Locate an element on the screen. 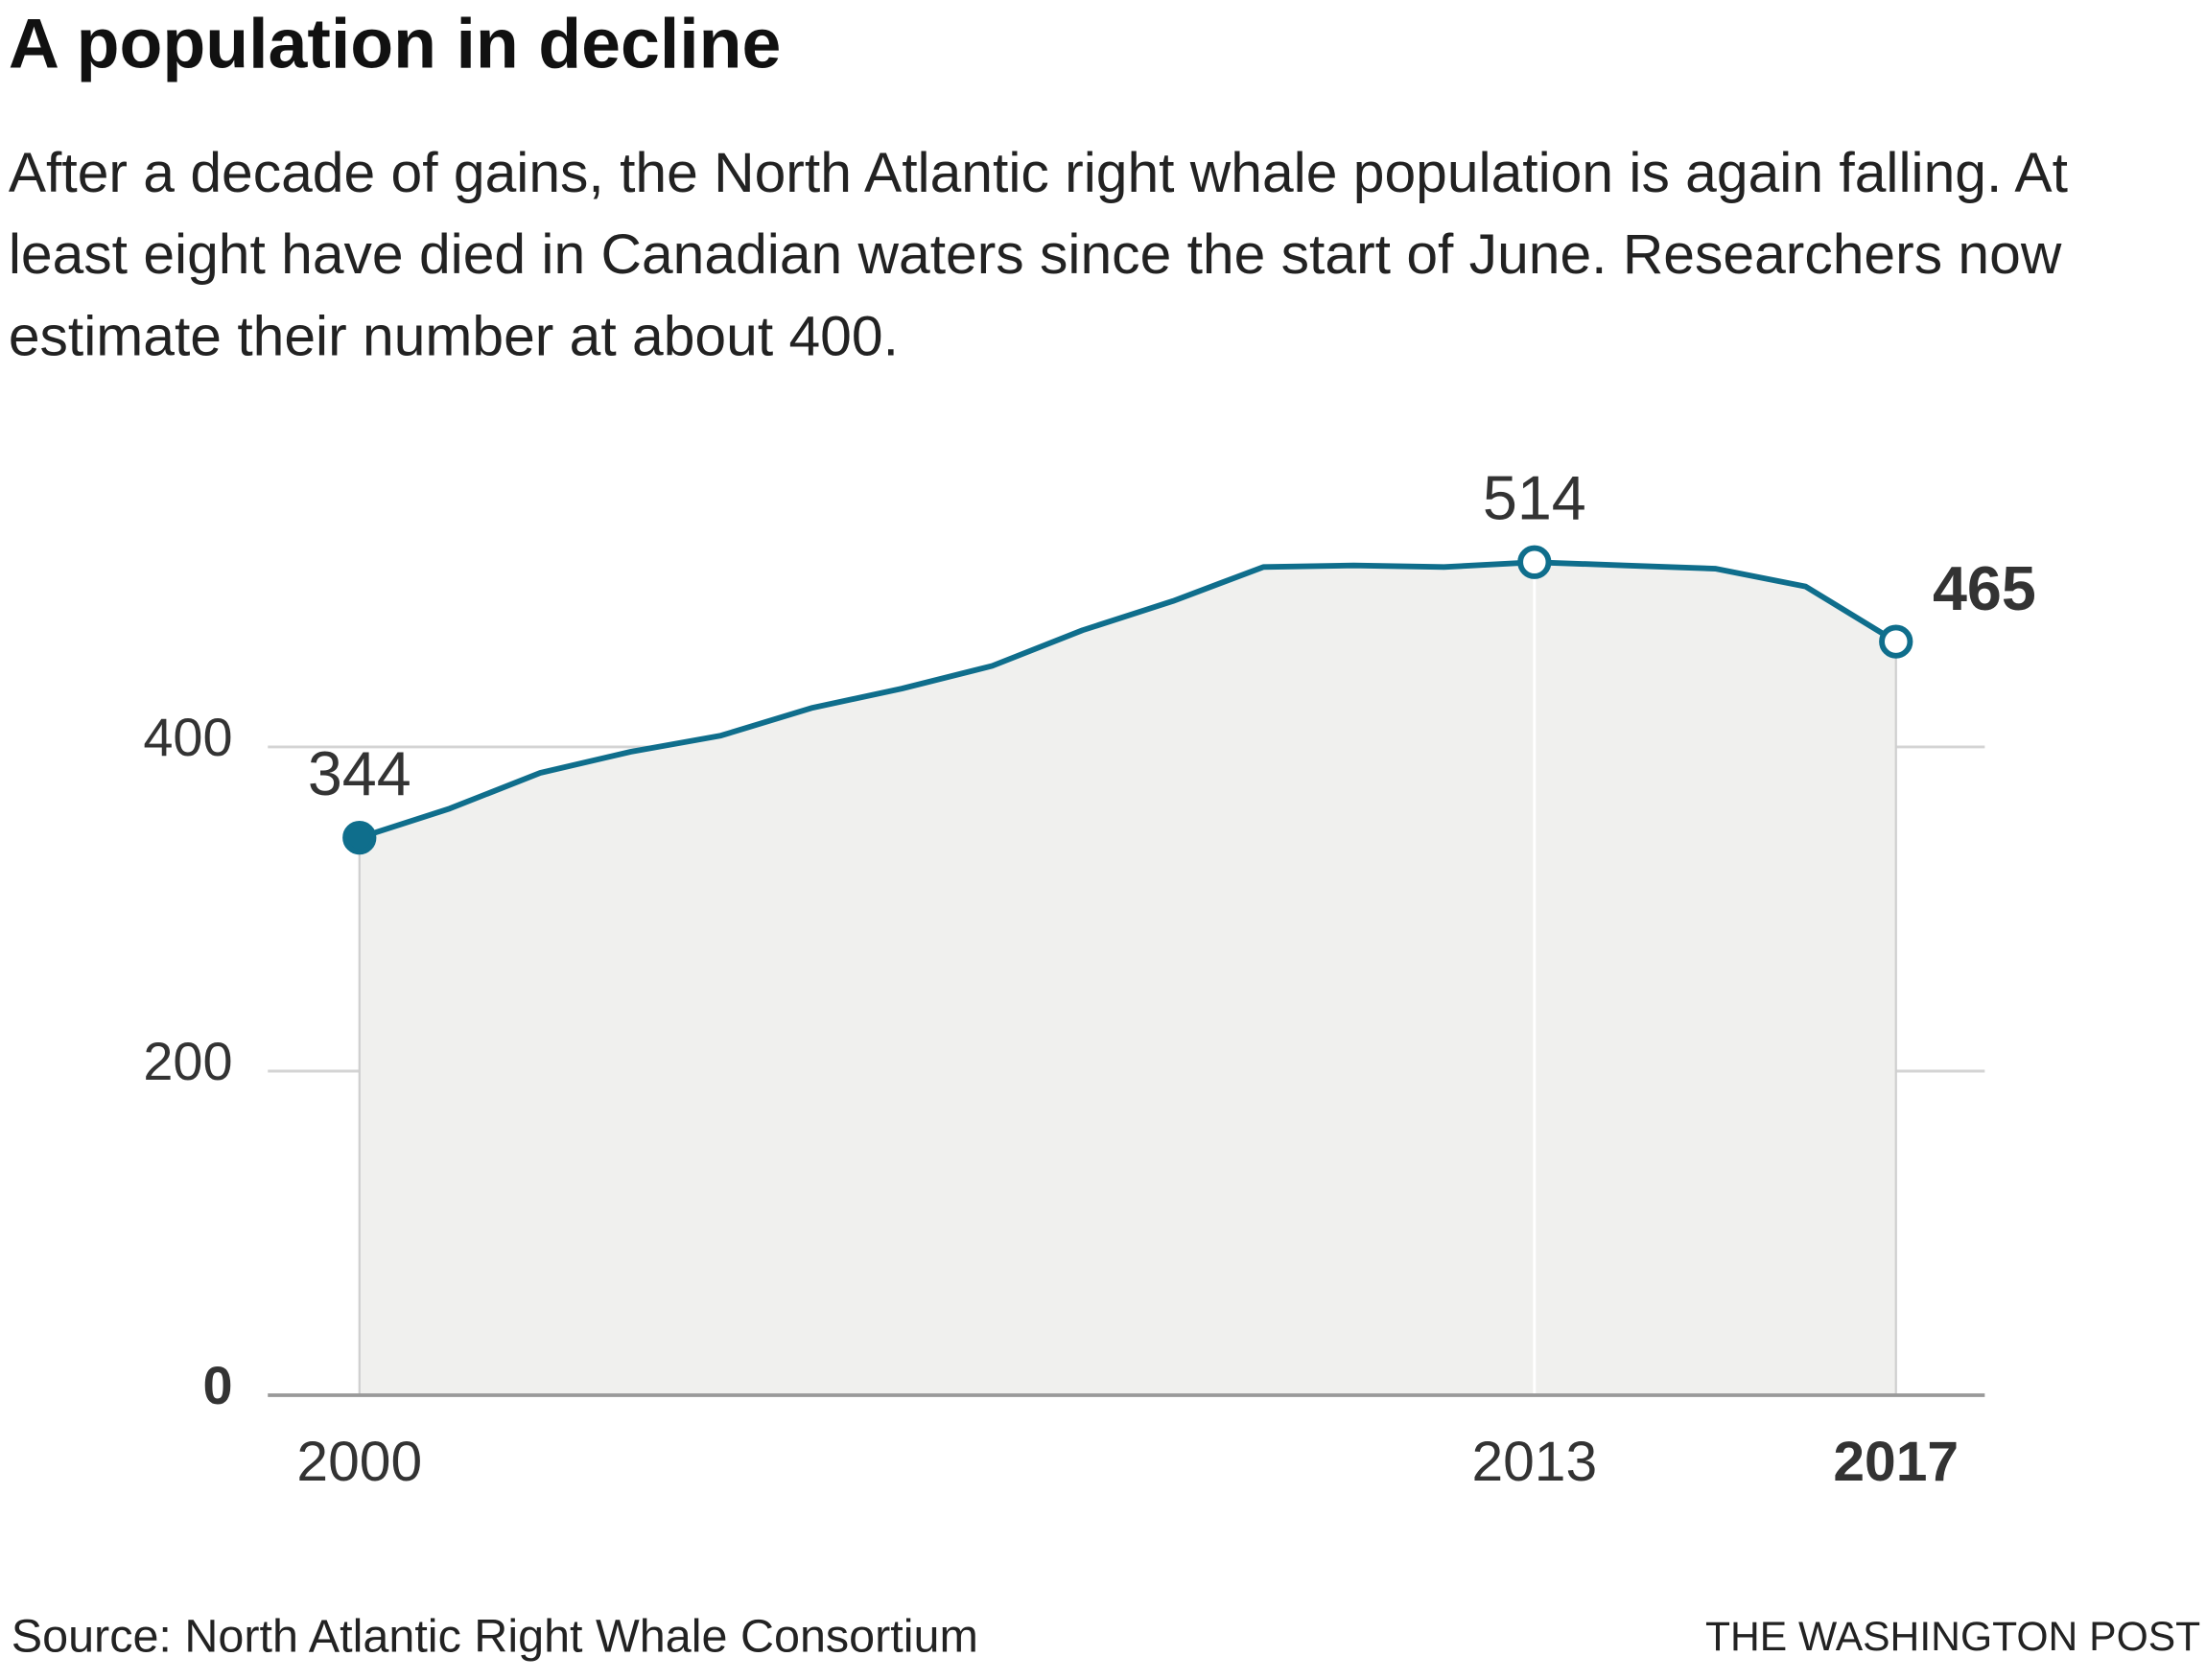  x-tick-label: 2000 is located at coordinates (359, 1462).